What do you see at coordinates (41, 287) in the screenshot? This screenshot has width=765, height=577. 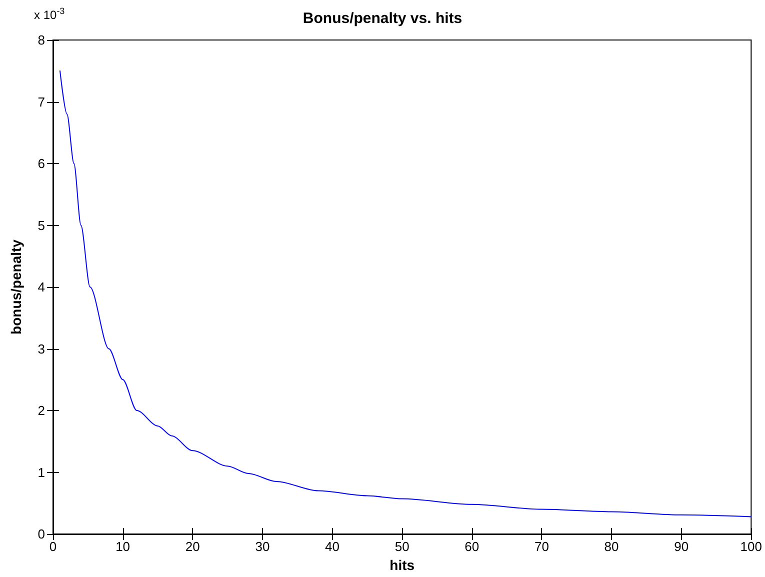 I see `y-tick-label: 4` at bounding box center [41, 287].